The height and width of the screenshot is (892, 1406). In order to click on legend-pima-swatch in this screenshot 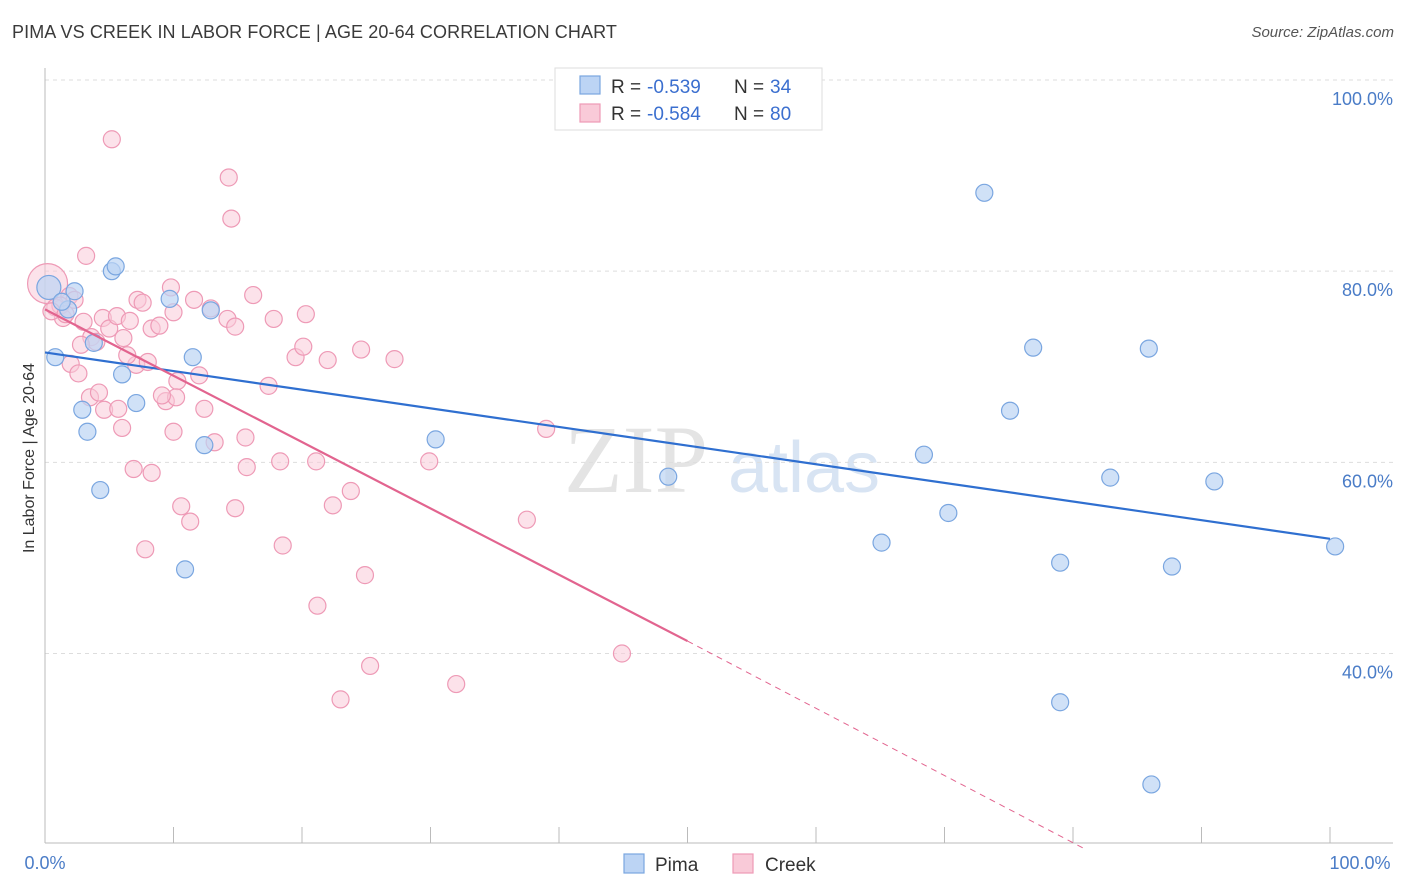, I will do `click(590, 85)`.